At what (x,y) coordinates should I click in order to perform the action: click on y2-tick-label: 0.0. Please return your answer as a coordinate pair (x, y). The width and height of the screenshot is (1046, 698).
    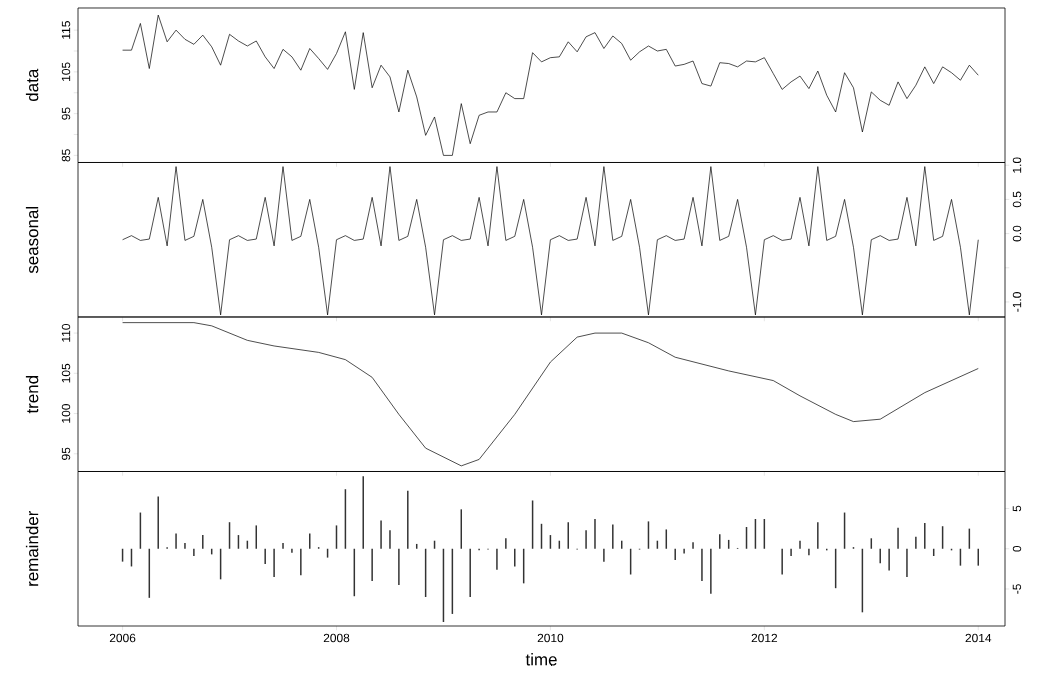
    Looking at the image, I should click on (1017, 233).